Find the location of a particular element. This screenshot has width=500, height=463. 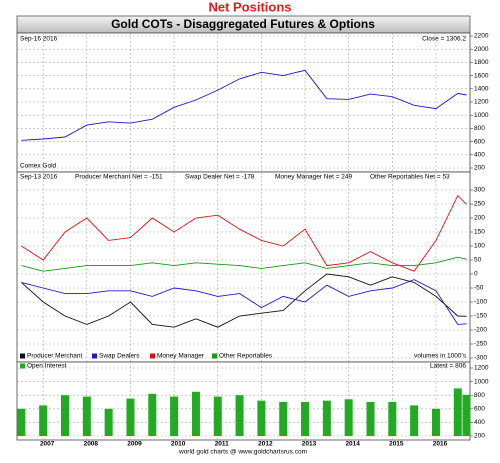

legend-label: Open Interest is located at coordinates (47, 366).